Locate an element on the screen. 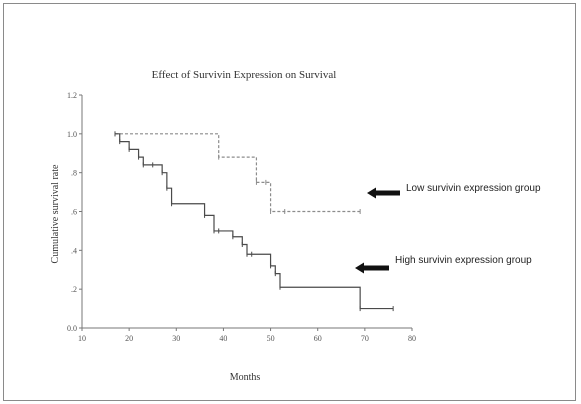 This screenshot has width=581, height=404. x-tick-label: 20 is located at coordinates (129, 338).